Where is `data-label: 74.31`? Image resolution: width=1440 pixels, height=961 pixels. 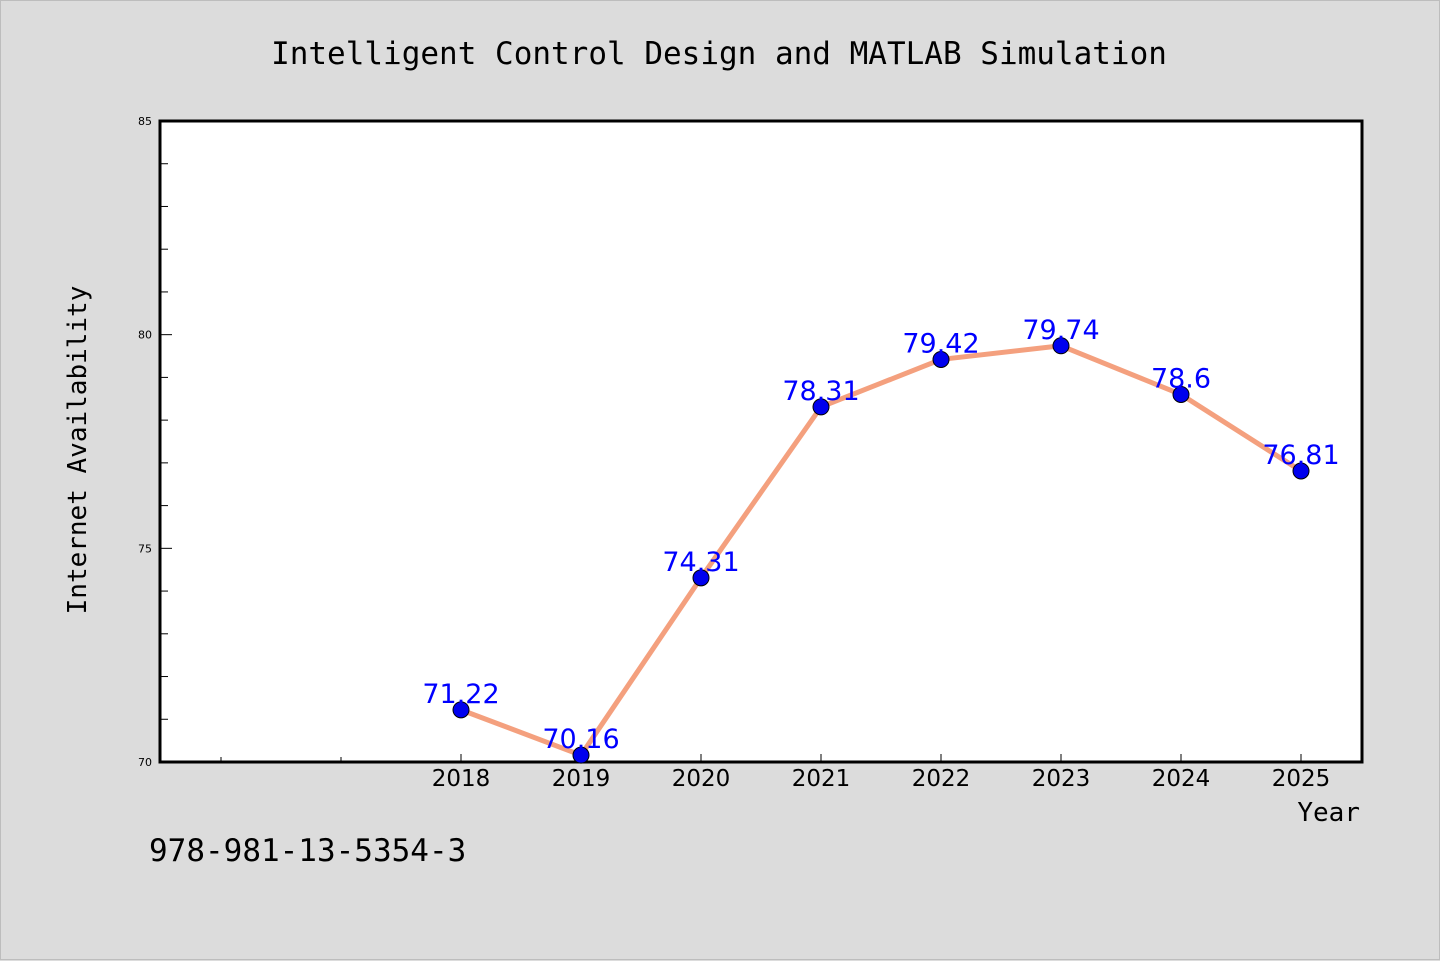
data-label: 74.31 is located at coordinates (700, 562).